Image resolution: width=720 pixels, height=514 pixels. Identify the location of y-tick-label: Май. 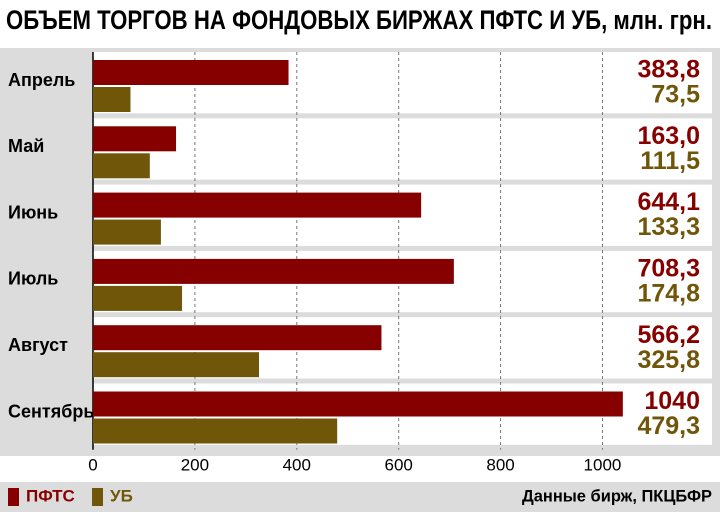
(26, 146).